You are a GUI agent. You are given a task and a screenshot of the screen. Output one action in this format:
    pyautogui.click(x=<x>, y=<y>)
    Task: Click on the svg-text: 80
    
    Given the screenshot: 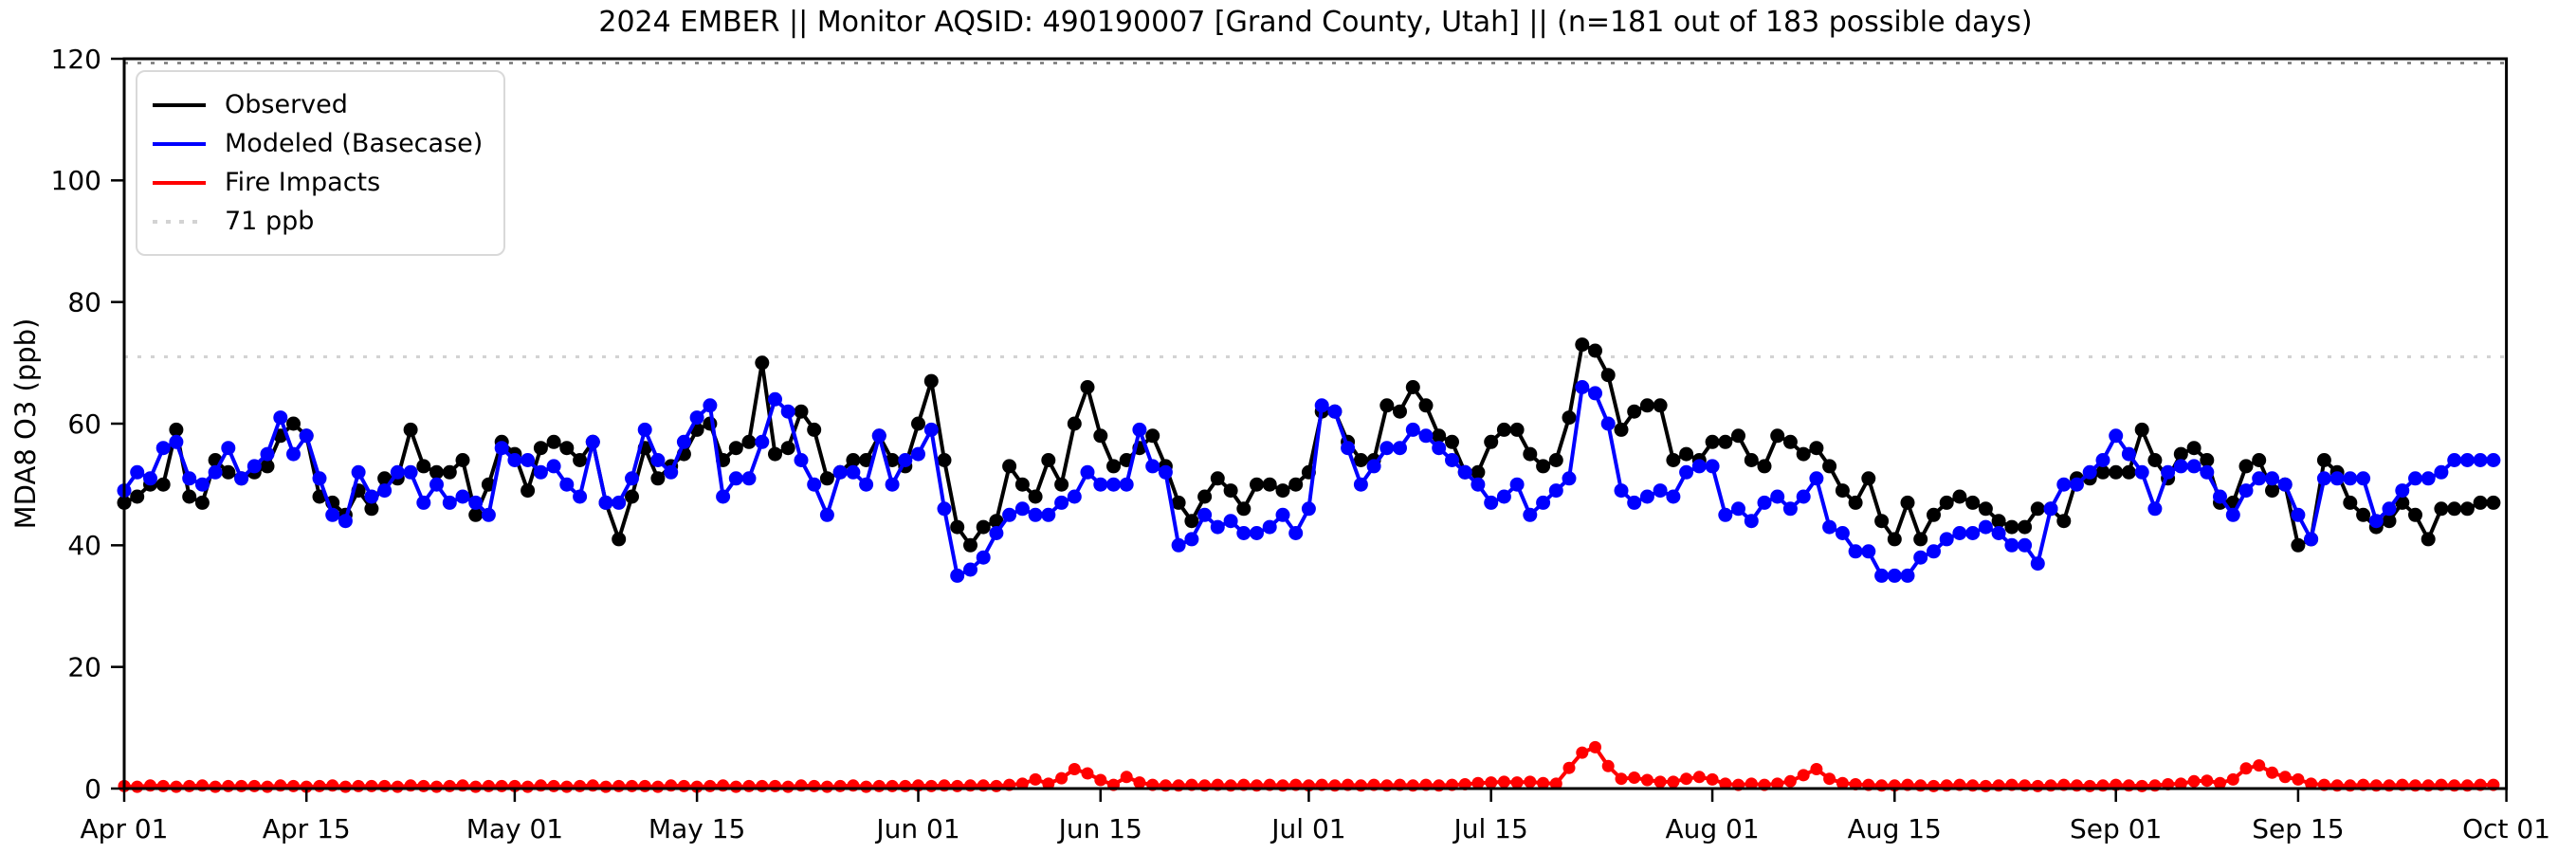 What is the action you would take?
    pyautogui.click(x=84, y=302)
    